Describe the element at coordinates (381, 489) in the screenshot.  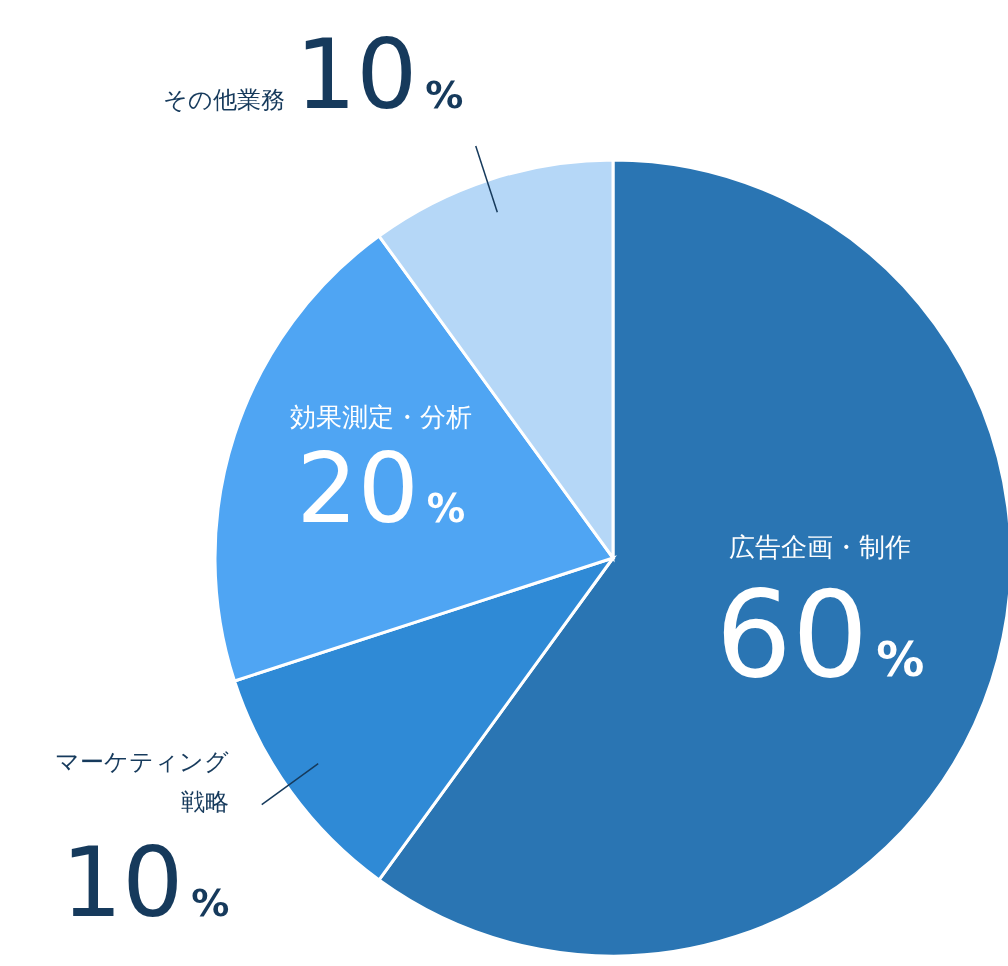
I see `data-label: 20%` at that location.